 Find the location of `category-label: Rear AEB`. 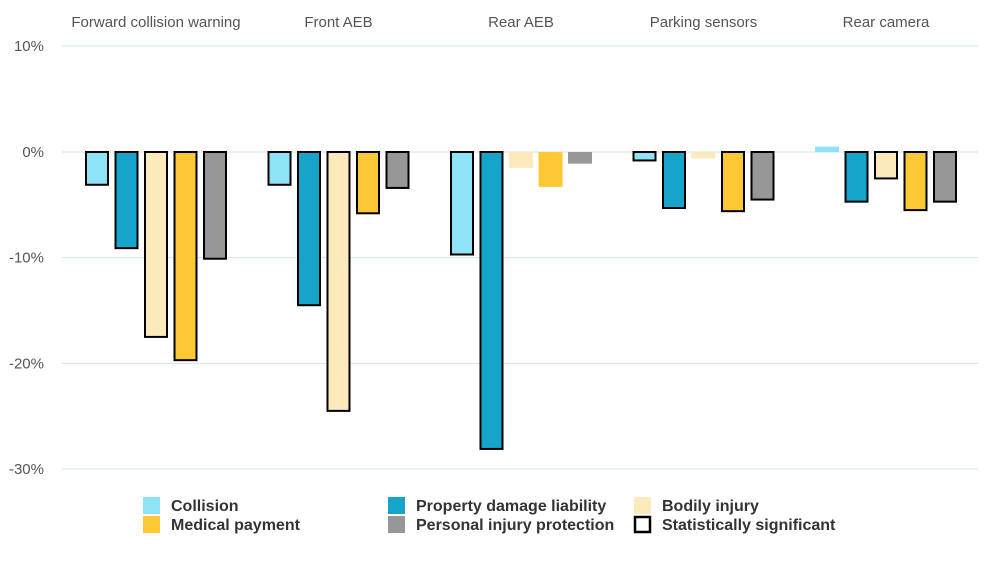

category-label: Rear AEB is located at coordinates (521, 22).